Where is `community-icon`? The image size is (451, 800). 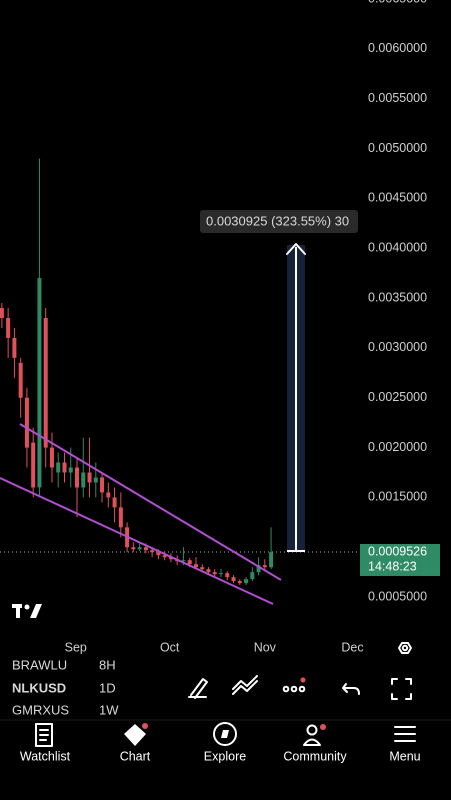 community-icon is located at coordinates (314, 735).